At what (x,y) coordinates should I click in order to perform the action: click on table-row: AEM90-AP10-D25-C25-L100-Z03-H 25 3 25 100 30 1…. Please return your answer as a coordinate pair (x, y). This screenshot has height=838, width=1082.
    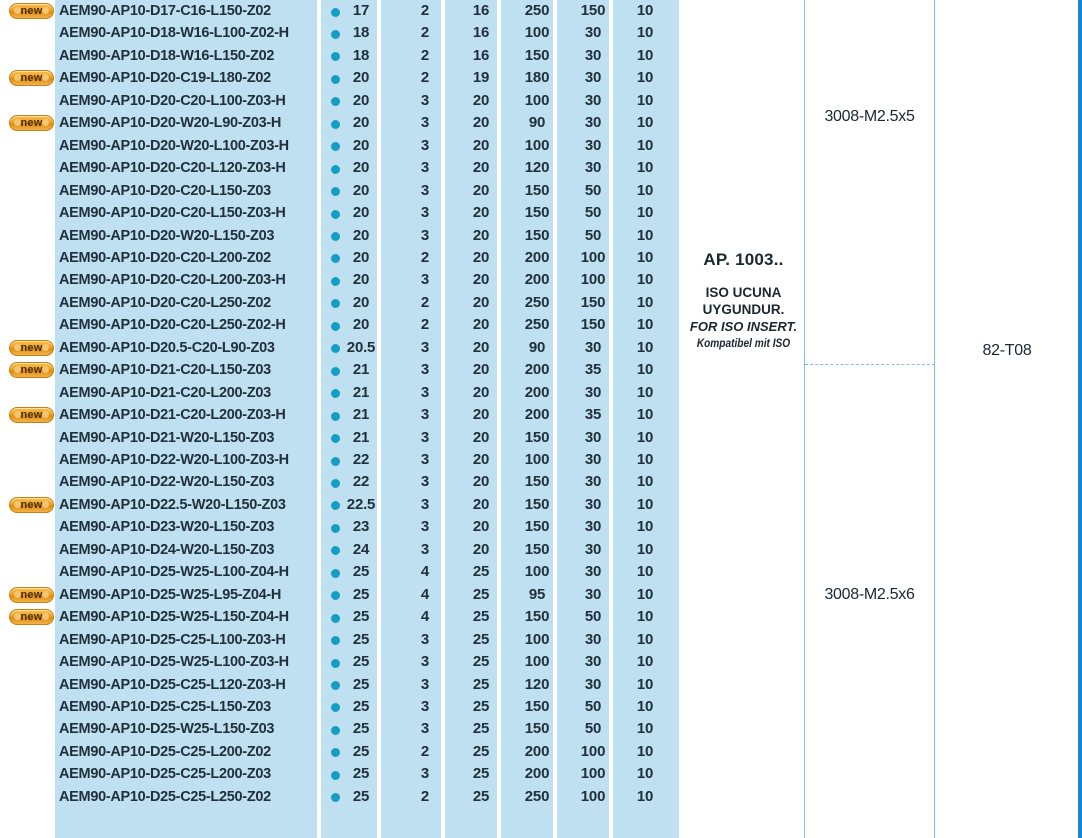
    Looking at the image, I should click on (364, 640).